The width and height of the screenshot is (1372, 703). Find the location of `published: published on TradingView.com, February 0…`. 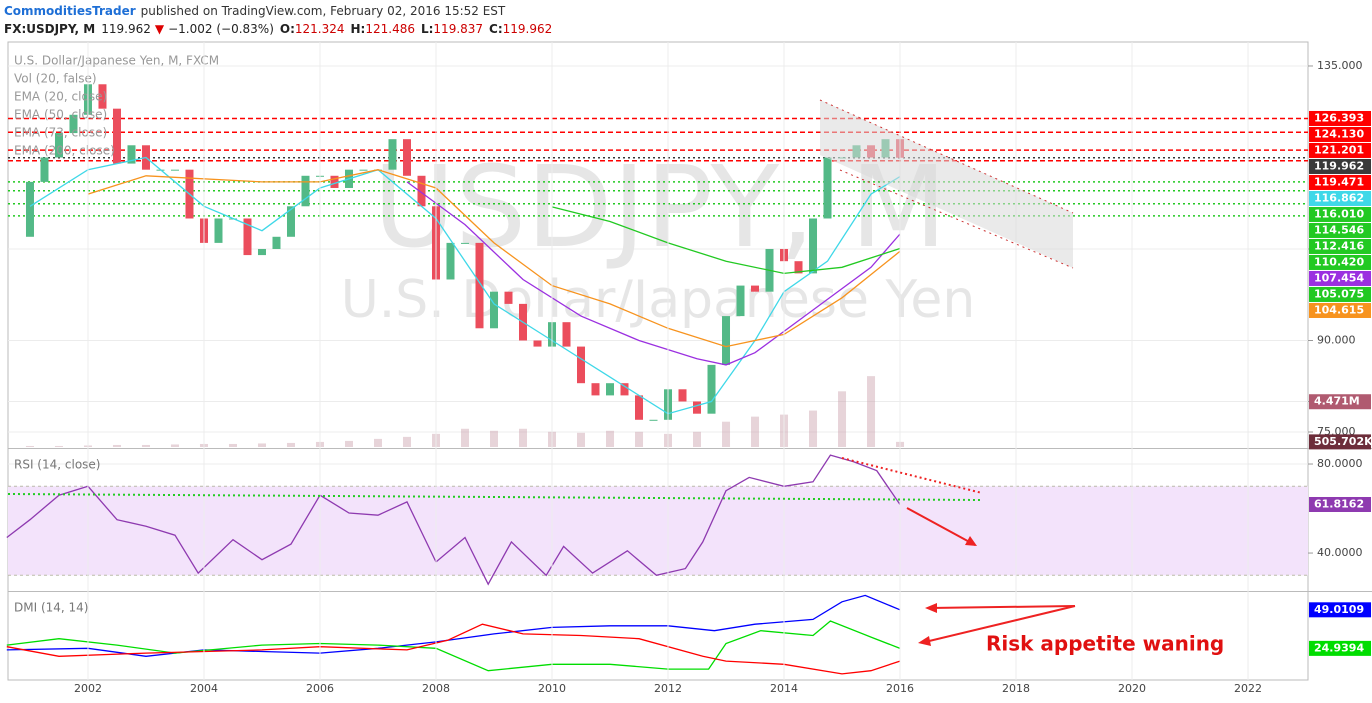

published: published on TradingView.com, February 0… is located at coordinates (323, 11).